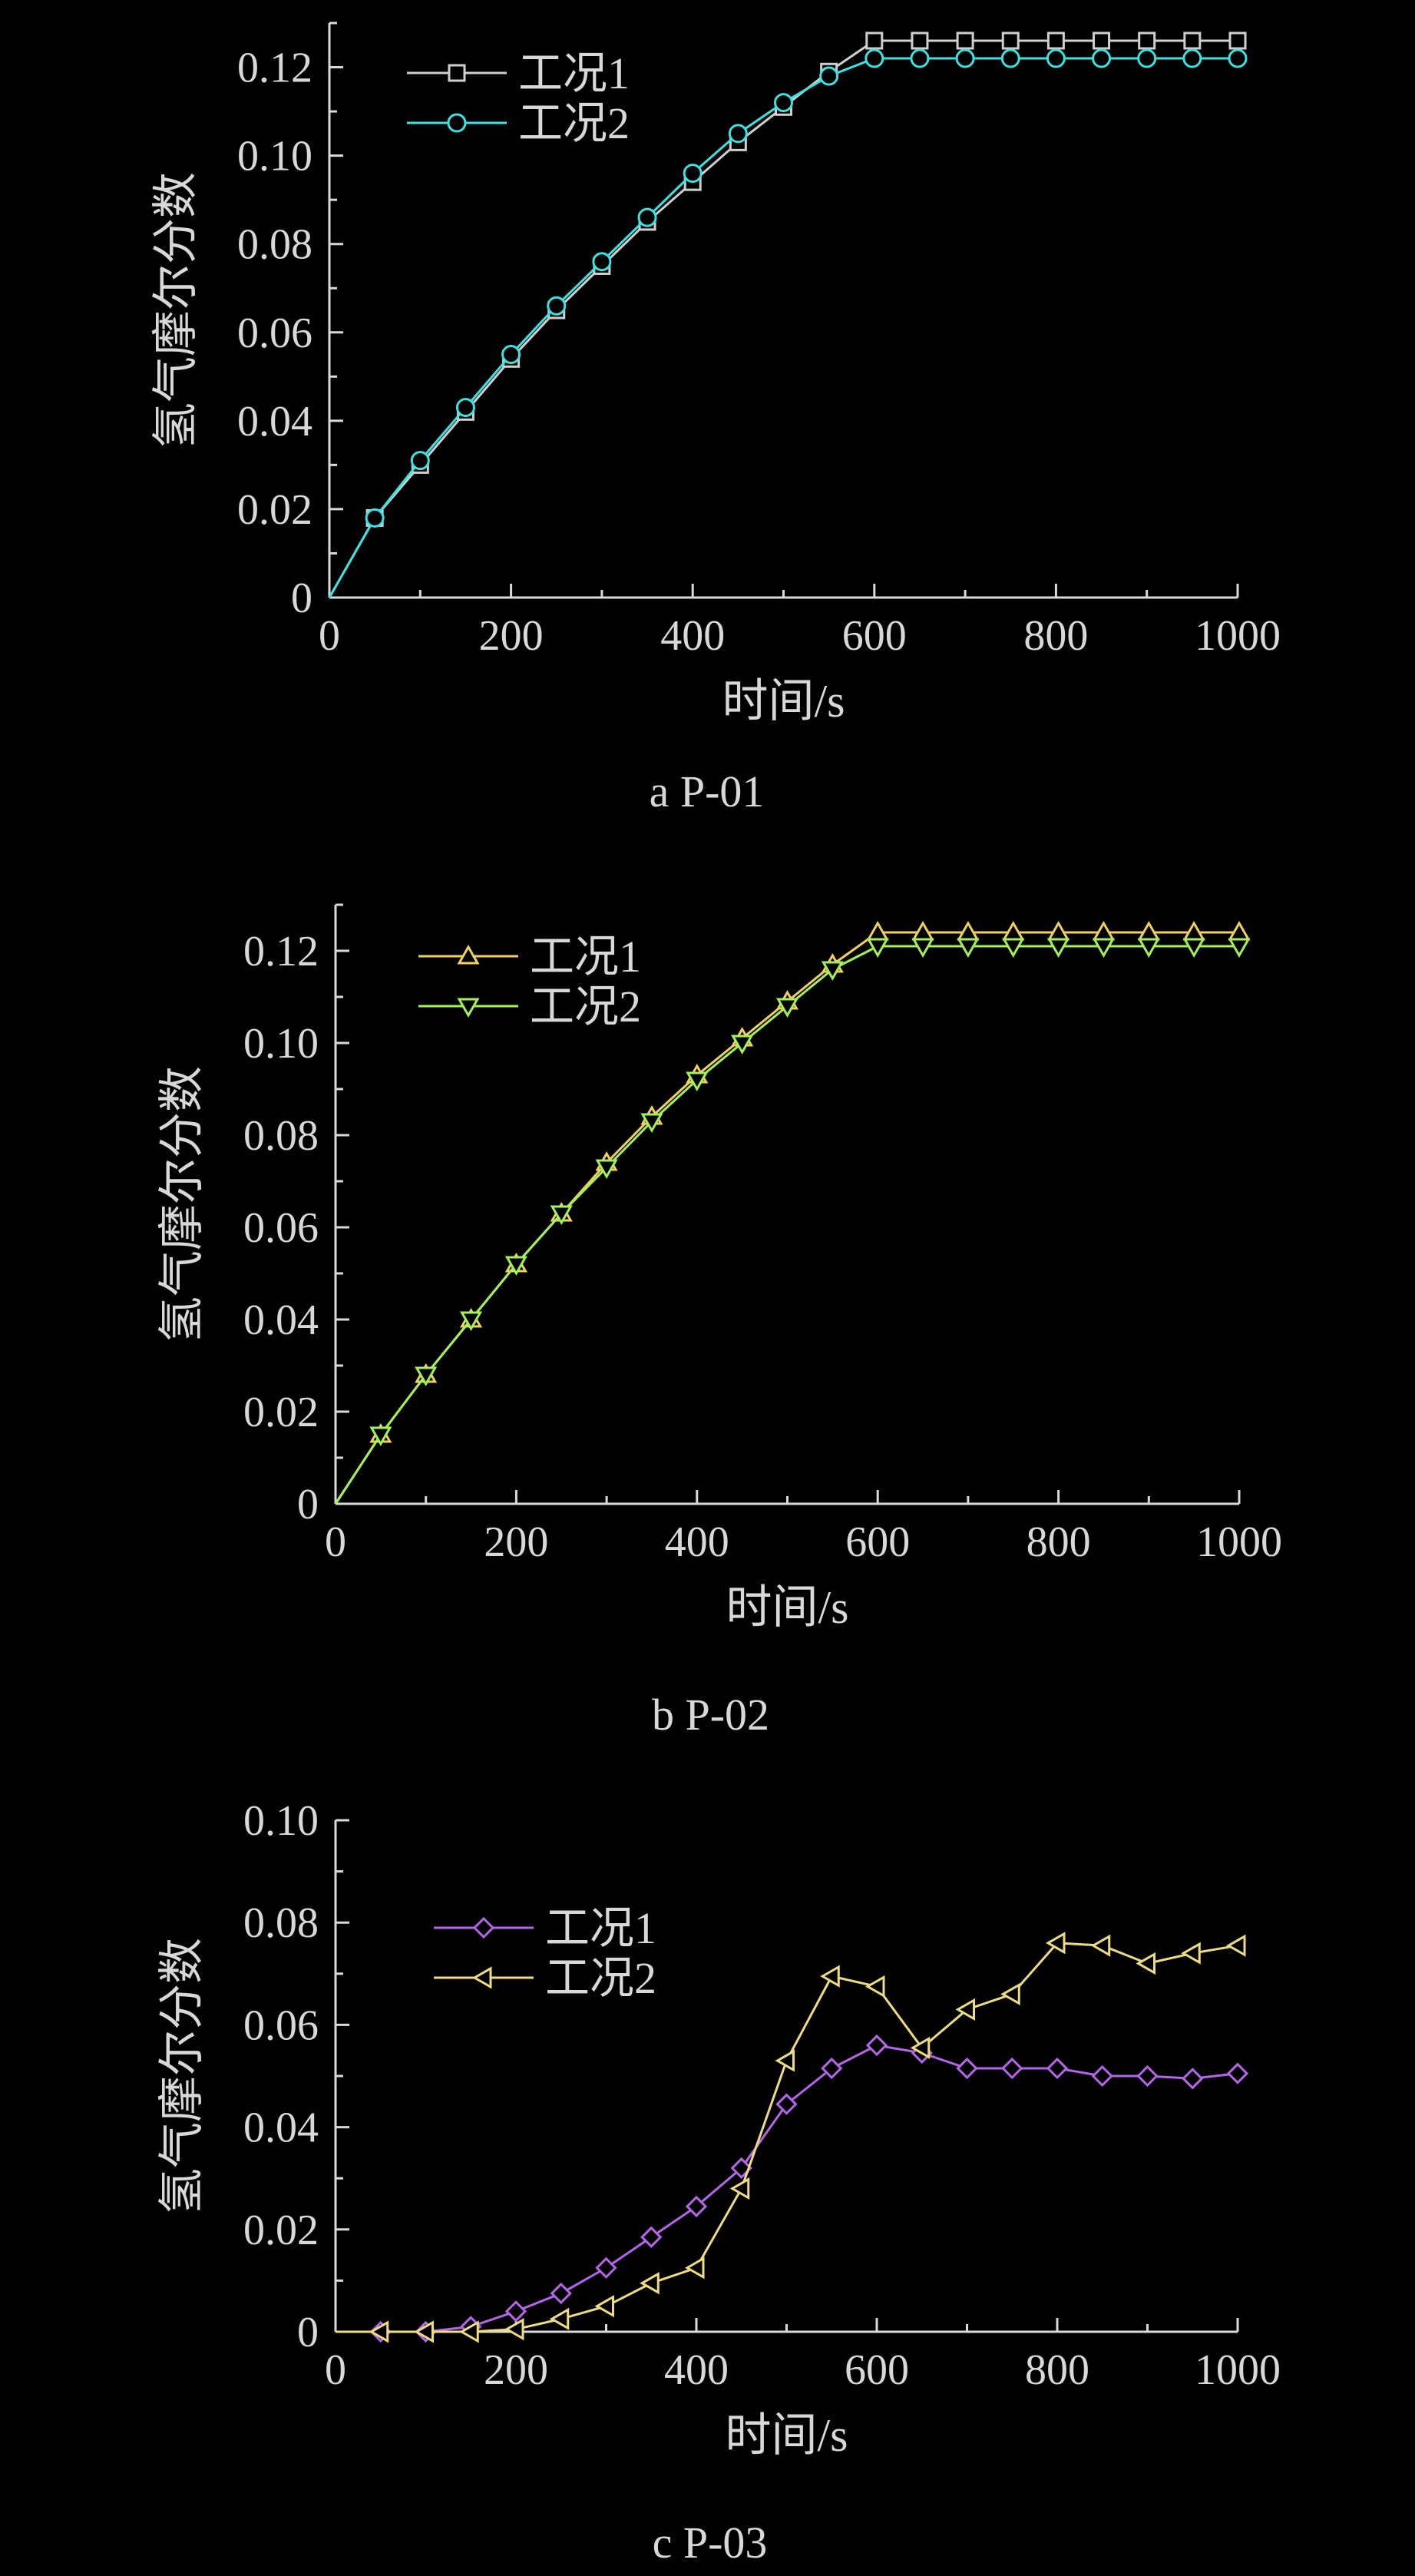 This screenshot has width=1415, height=2576. I want to click on y-tick-label: 0.06, so click(281, 1228).